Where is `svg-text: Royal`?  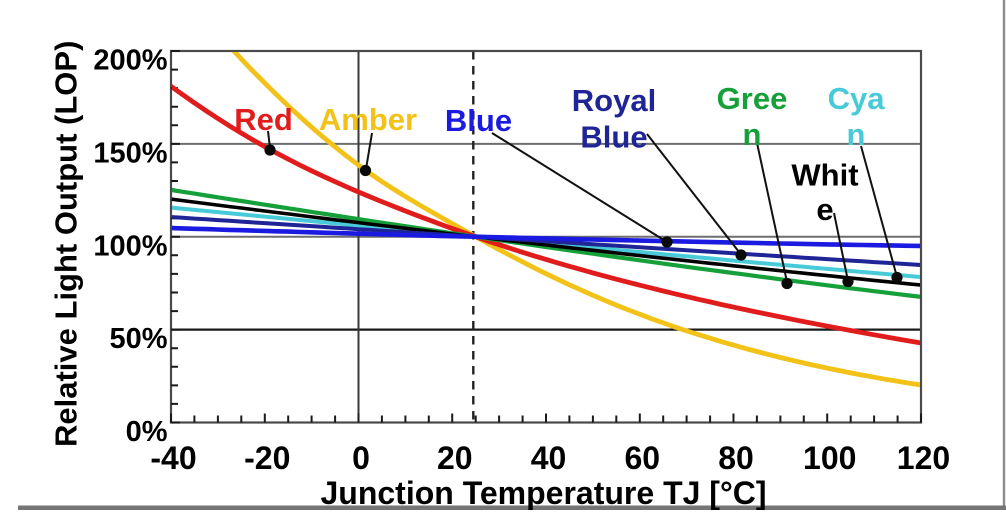
svg-text: Royal is located at coordinates (614, 100).